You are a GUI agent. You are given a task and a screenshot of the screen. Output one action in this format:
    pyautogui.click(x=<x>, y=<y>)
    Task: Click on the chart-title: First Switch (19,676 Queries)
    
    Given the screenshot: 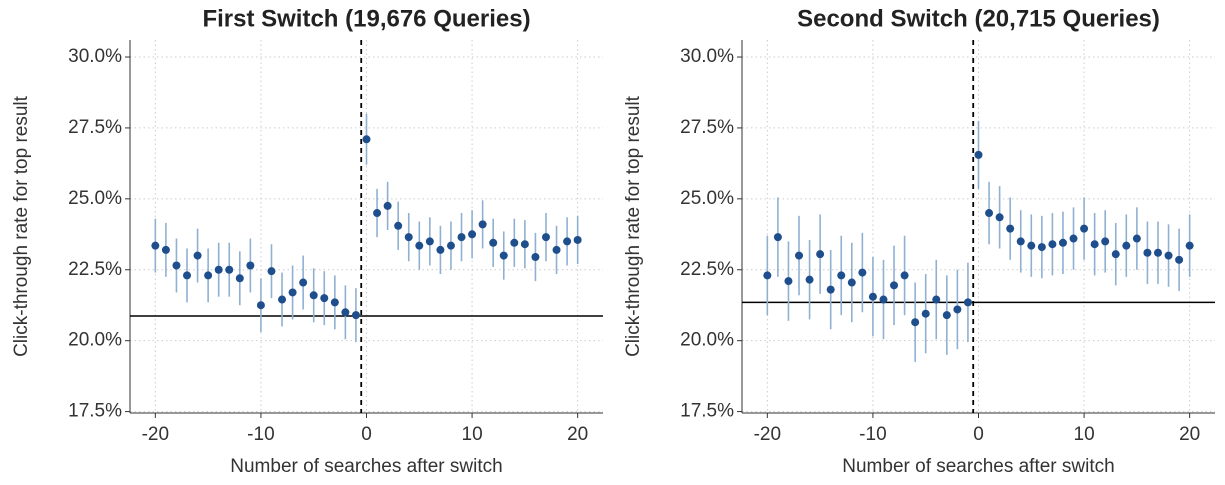 What is the action you would take?
    pyautogui.click(x=366, y=18)
    